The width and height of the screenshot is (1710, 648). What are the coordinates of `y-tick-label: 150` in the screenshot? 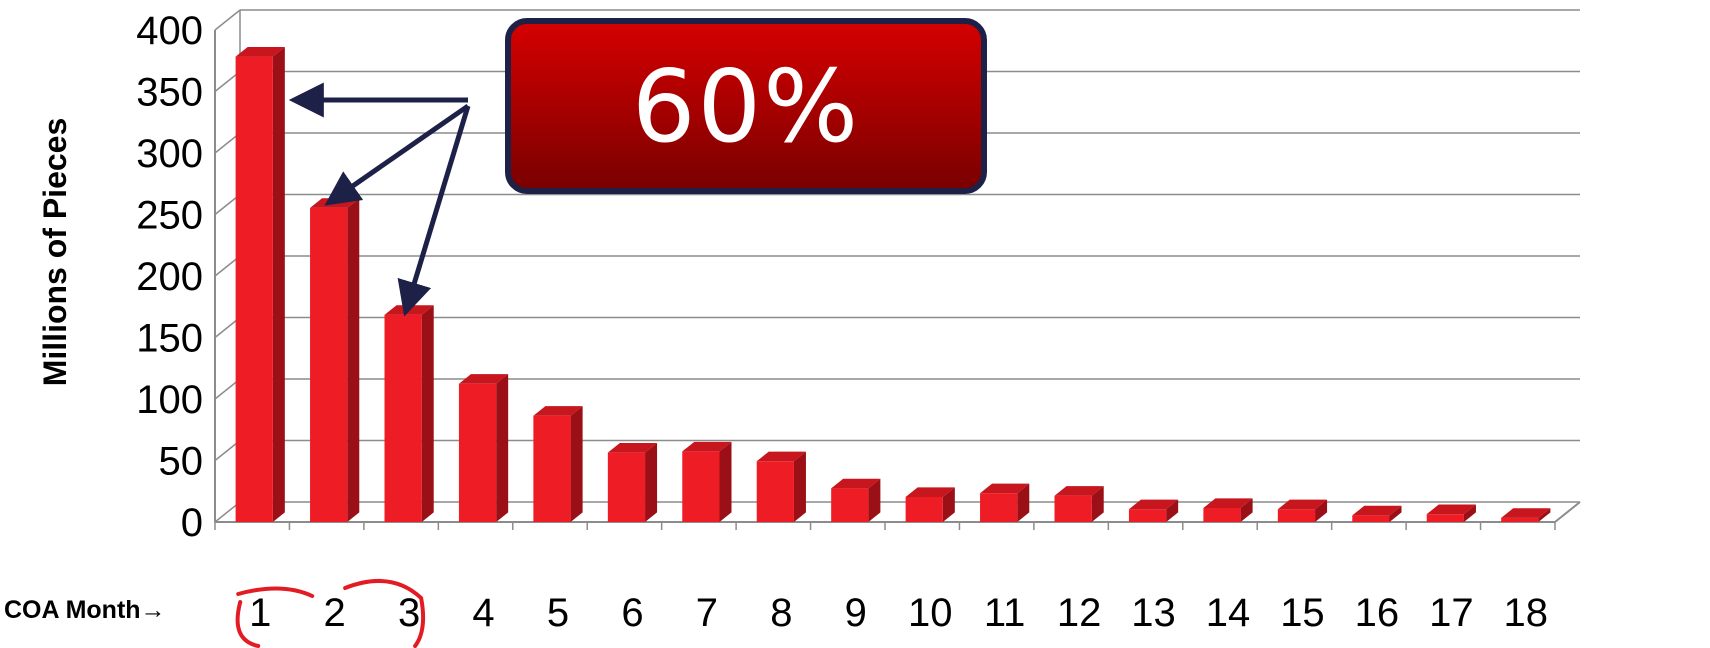 It's located at (169, 339).